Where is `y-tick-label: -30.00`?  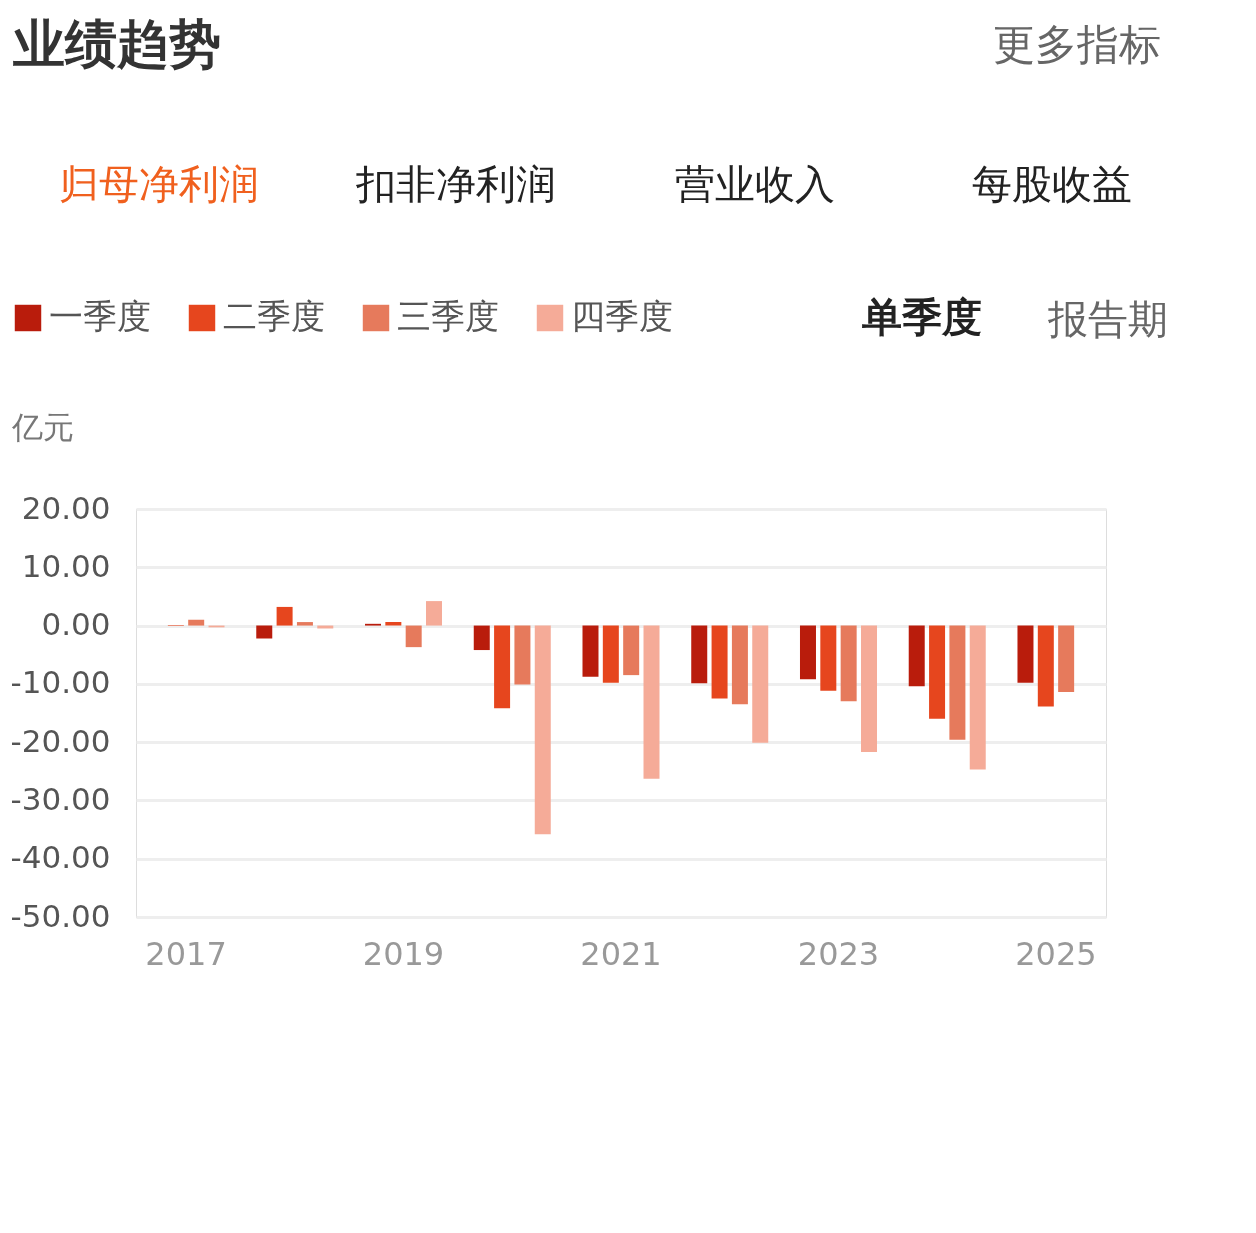 y-tick-label: -30.00 is located at coordinates (60, 798).